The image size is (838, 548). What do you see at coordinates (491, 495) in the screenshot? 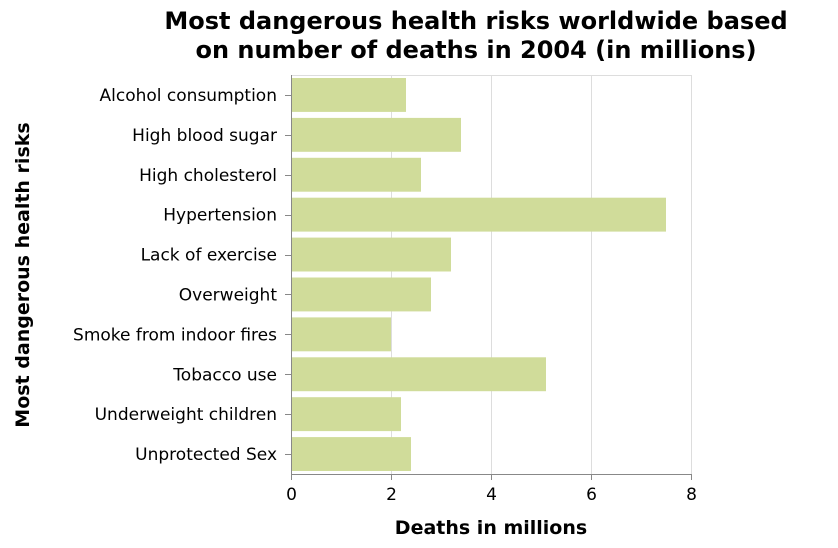
I see `x-tick-label-2: 4` at bounding box center [491, 495].